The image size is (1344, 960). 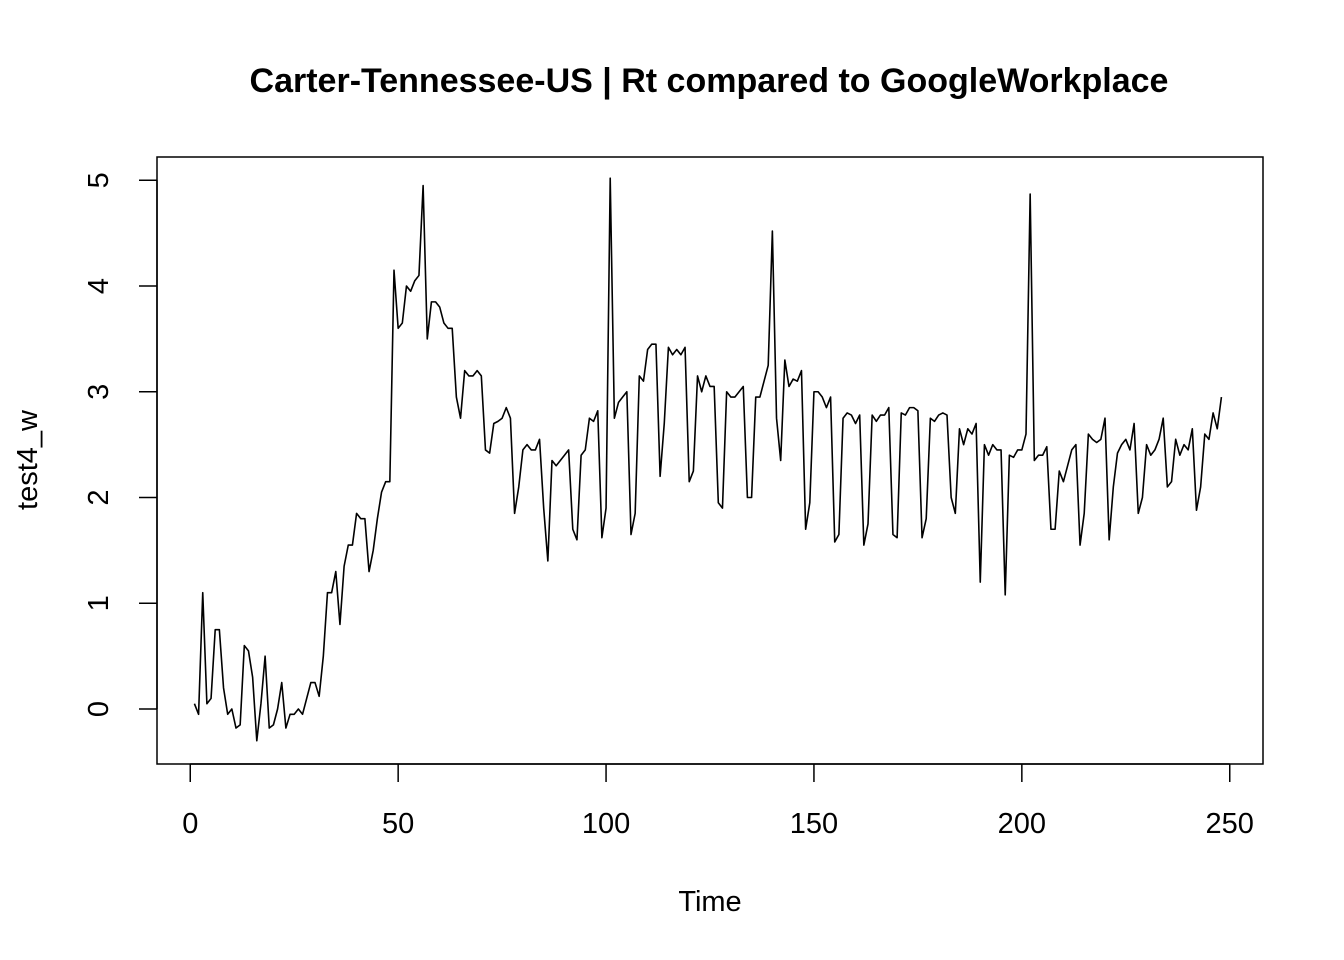 I want to click on x-tick-label: 150, so click(x=814, y=824).